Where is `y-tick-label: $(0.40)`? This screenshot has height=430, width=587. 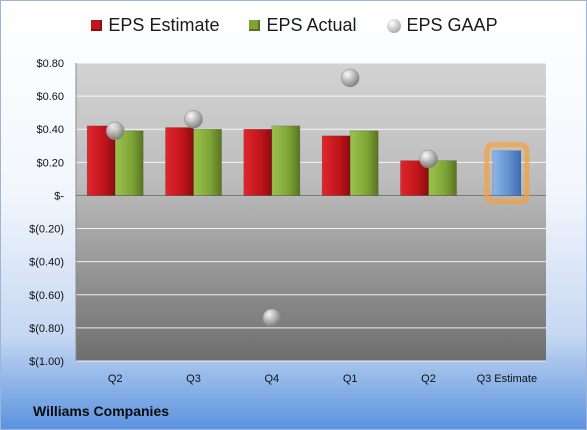
y-tick-label: $(0.40) is located at coordinates (46, 263).